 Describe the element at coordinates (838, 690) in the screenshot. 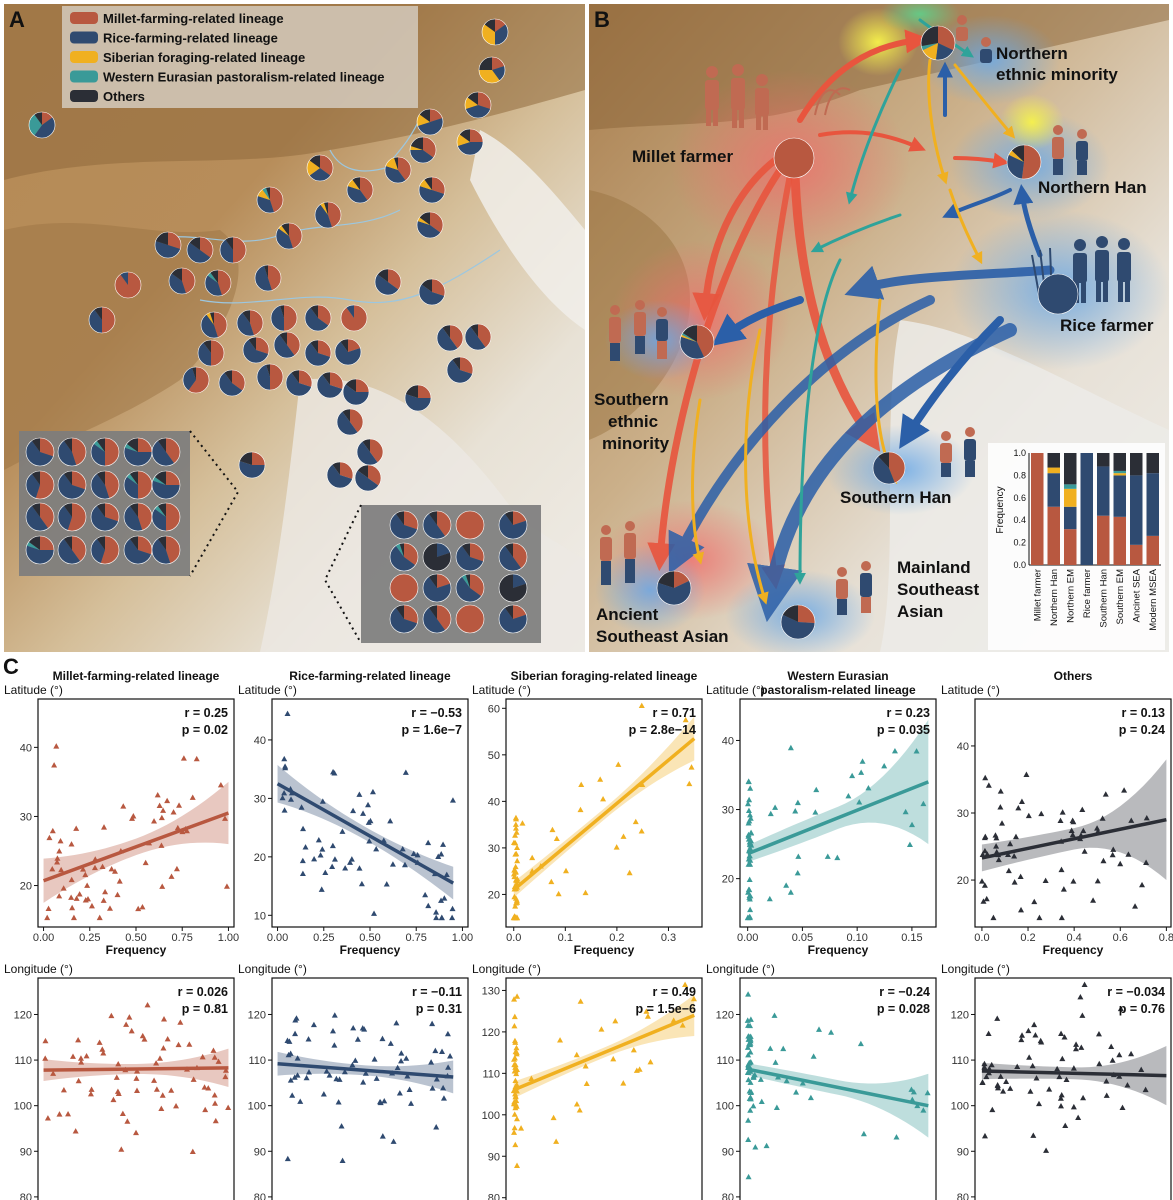

I see `scatter-title-line2: pastoralism-related lineage` at that location.